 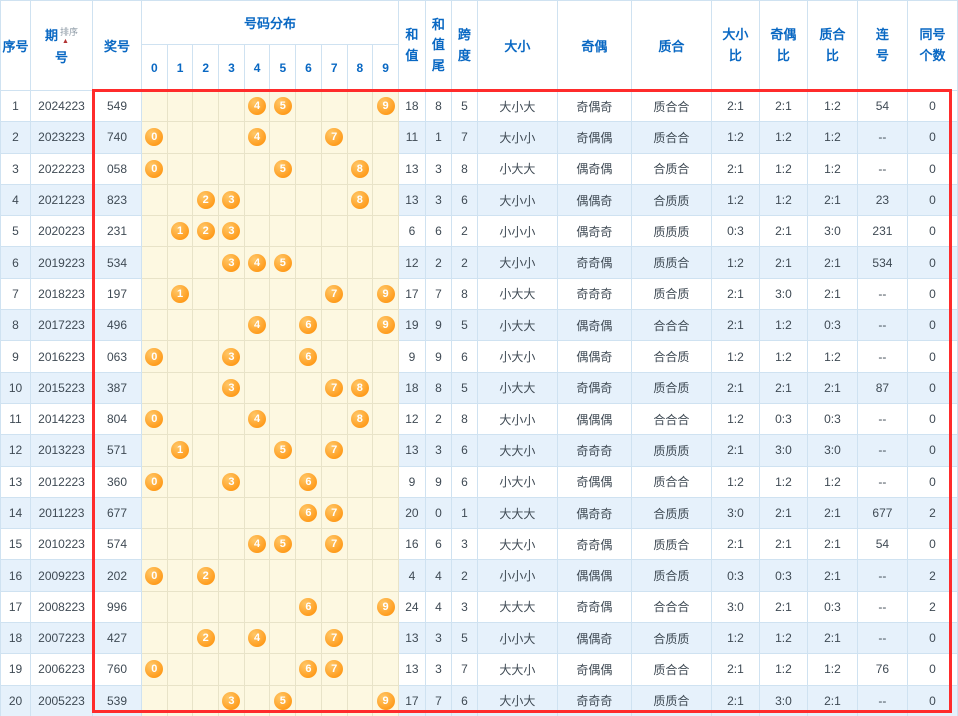 I want to click on size-ratio-cell: 0:3, so click(x=735, y=575).